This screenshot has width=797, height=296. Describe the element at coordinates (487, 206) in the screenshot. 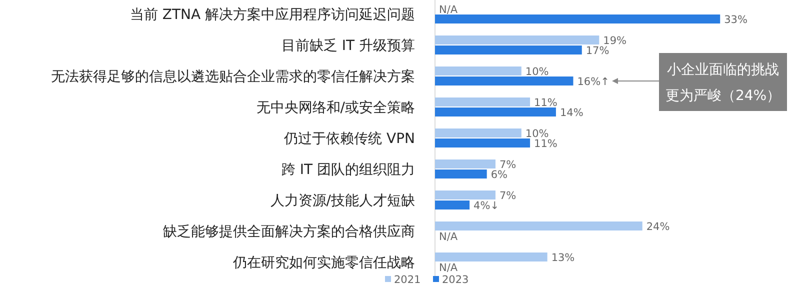

I see `data-label: 4%↓` at that location.